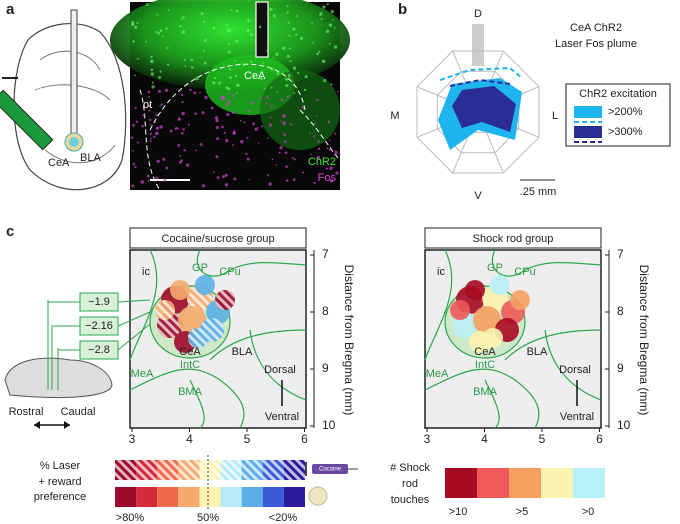 This screenshot has height=524, width=680. Describe the element at coordinates (495, 268) in the screenshot. I see `region-label: GP` at that location.